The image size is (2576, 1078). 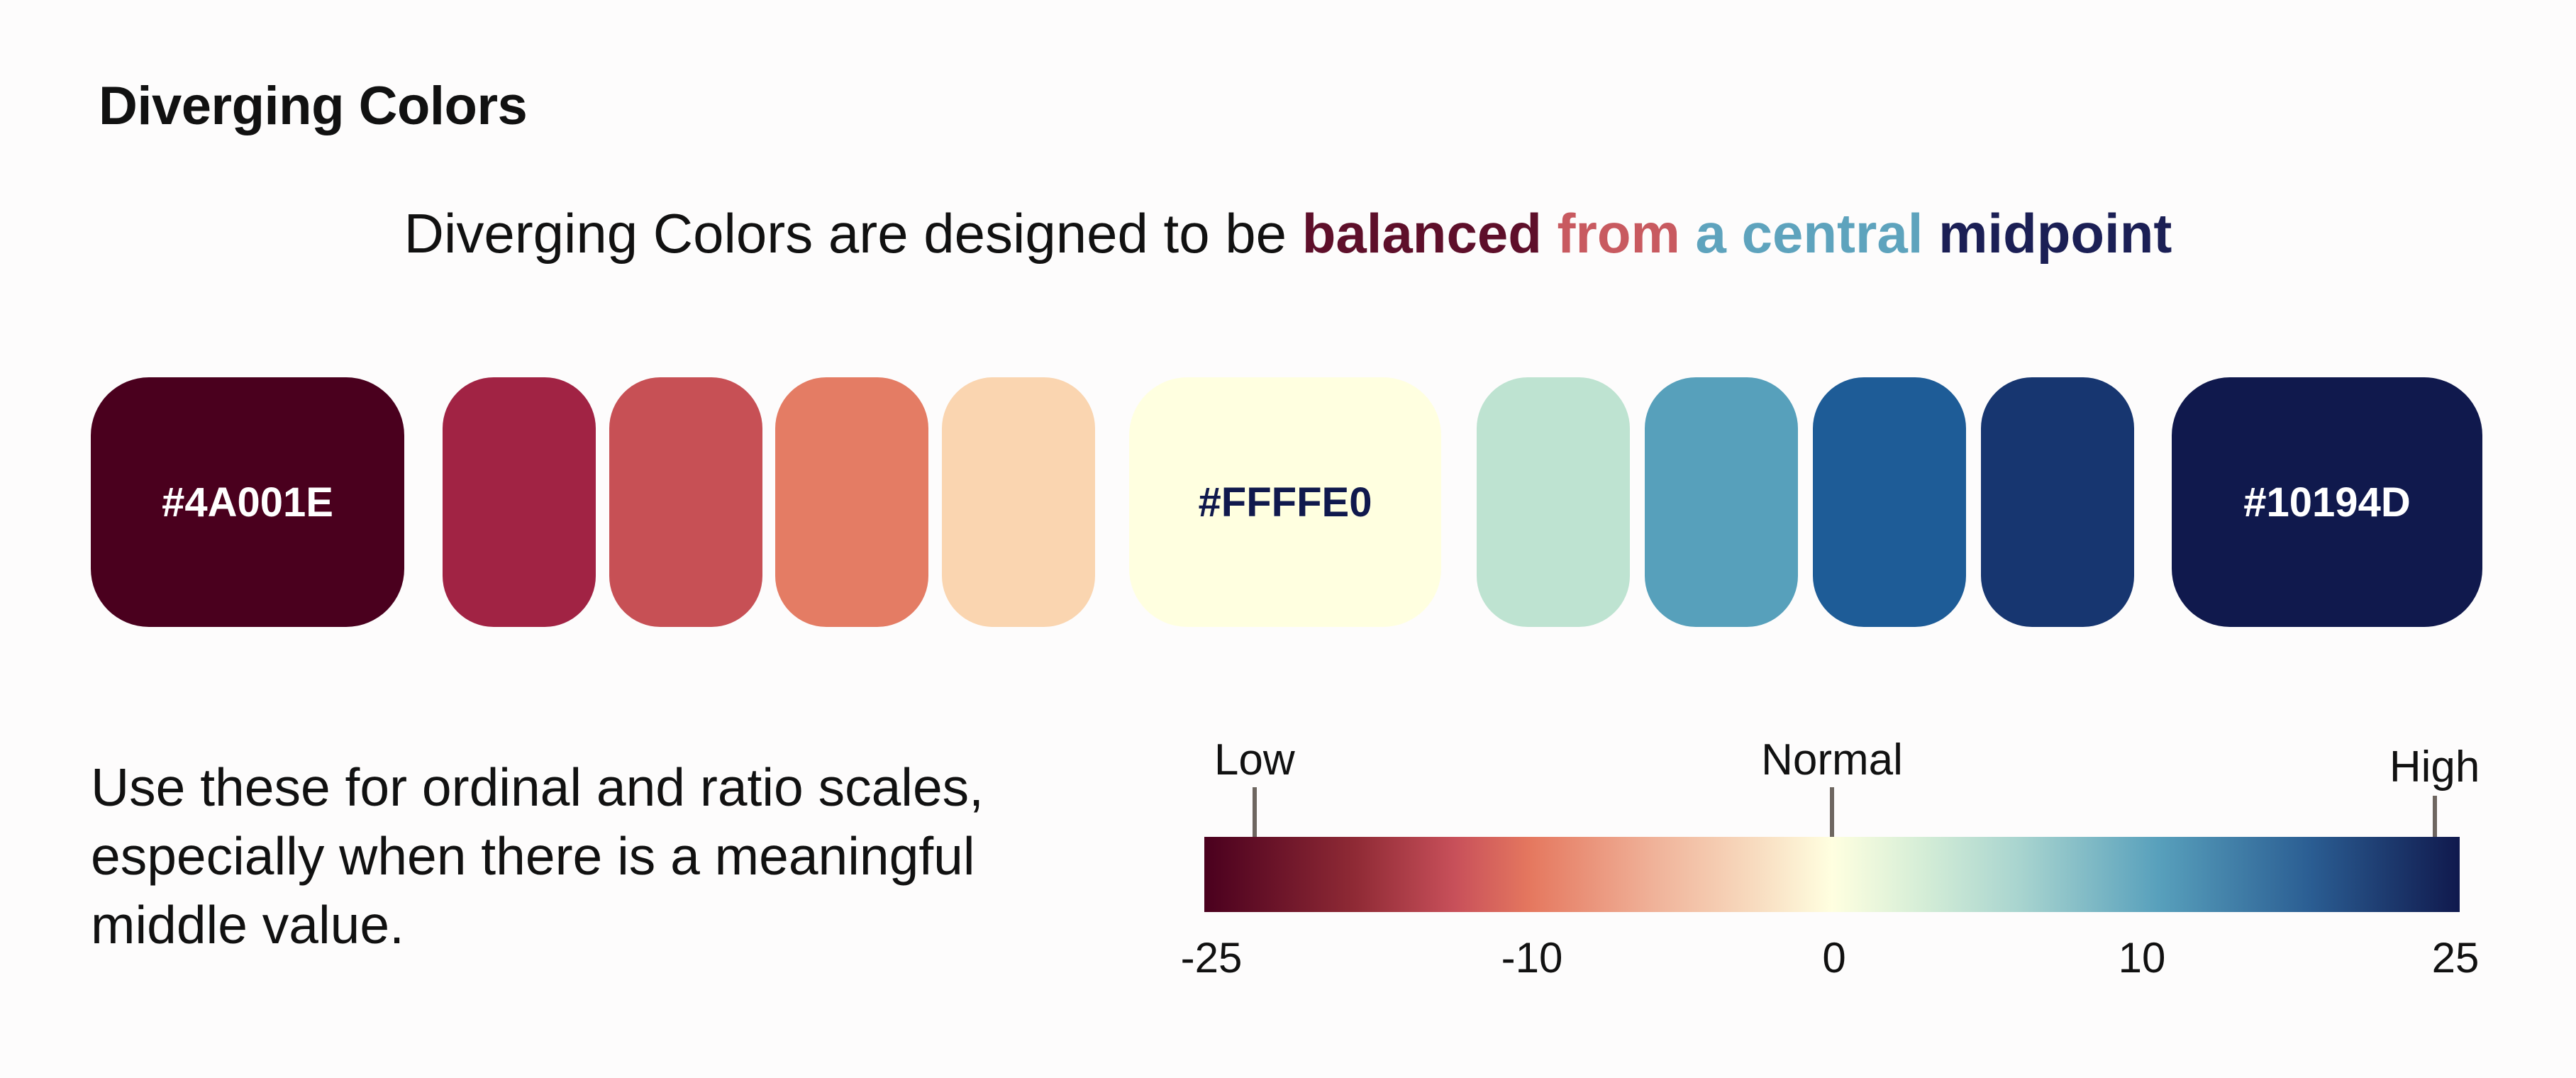 I want to click on subtitle-word-balanced: balanced, so click(x=1421, y=233).